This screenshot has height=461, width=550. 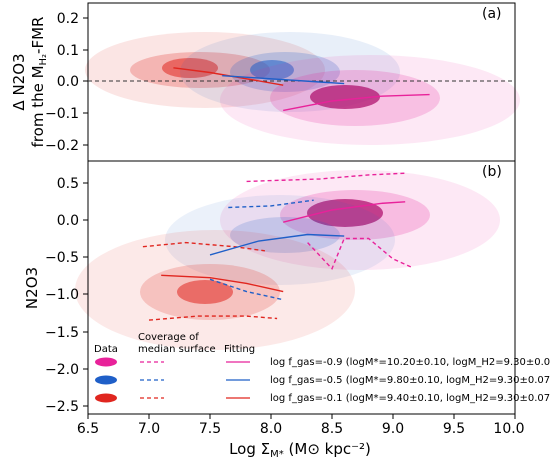 I want to click on top-fit-line-blue, so click(x=283, y=80).